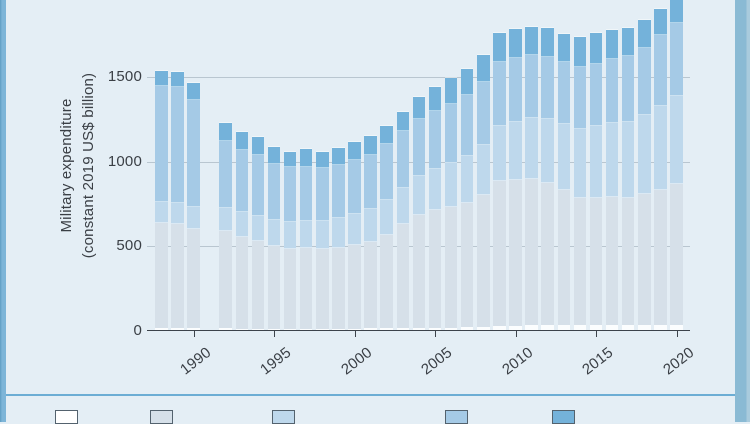 Image resolution: width=750 pixels, height=424 pixels. I want to click on bar-2014, so click(580, 184).